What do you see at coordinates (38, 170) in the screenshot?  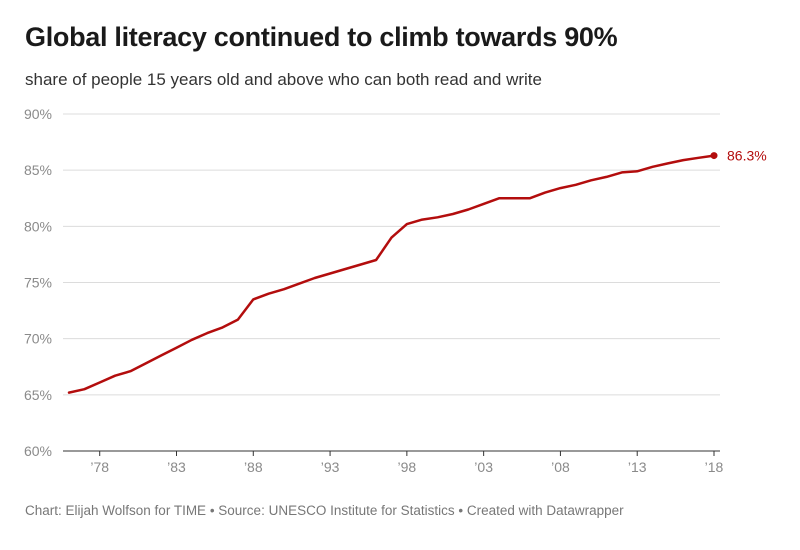 I see `y-tick-label: 85%` at bounding box center [38, 170].